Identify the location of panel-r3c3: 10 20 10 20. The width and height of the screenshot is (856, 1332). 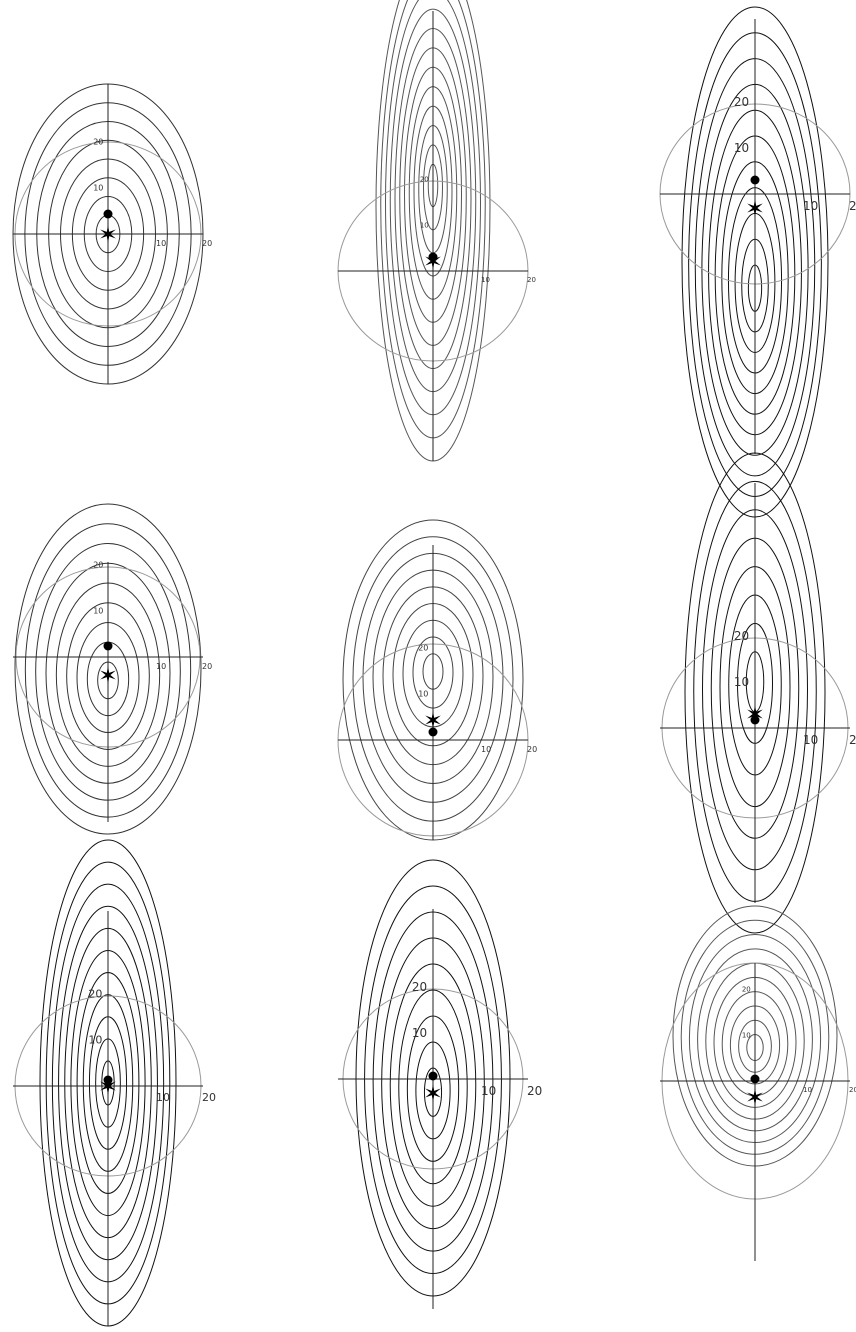
(758, 1083).